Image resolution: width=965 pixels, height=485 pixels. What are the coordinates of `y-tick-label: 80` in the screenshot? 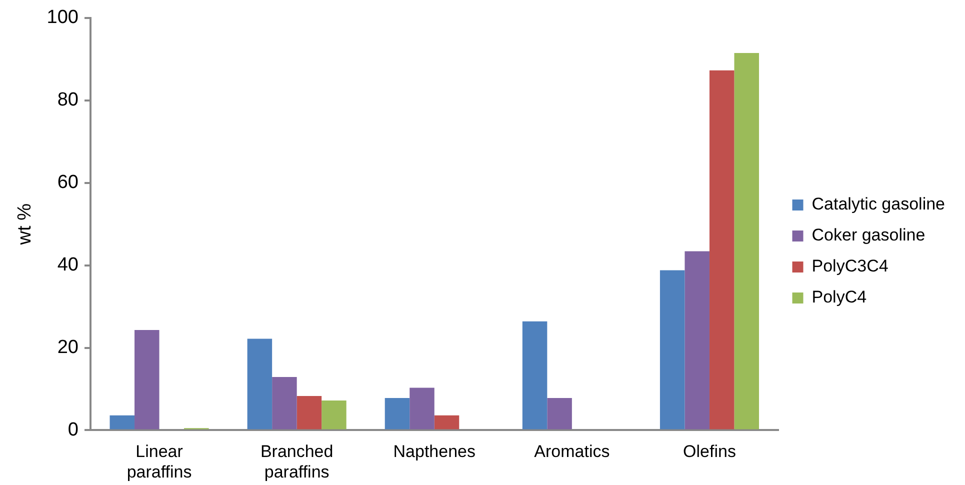 It's located at (67, 100).